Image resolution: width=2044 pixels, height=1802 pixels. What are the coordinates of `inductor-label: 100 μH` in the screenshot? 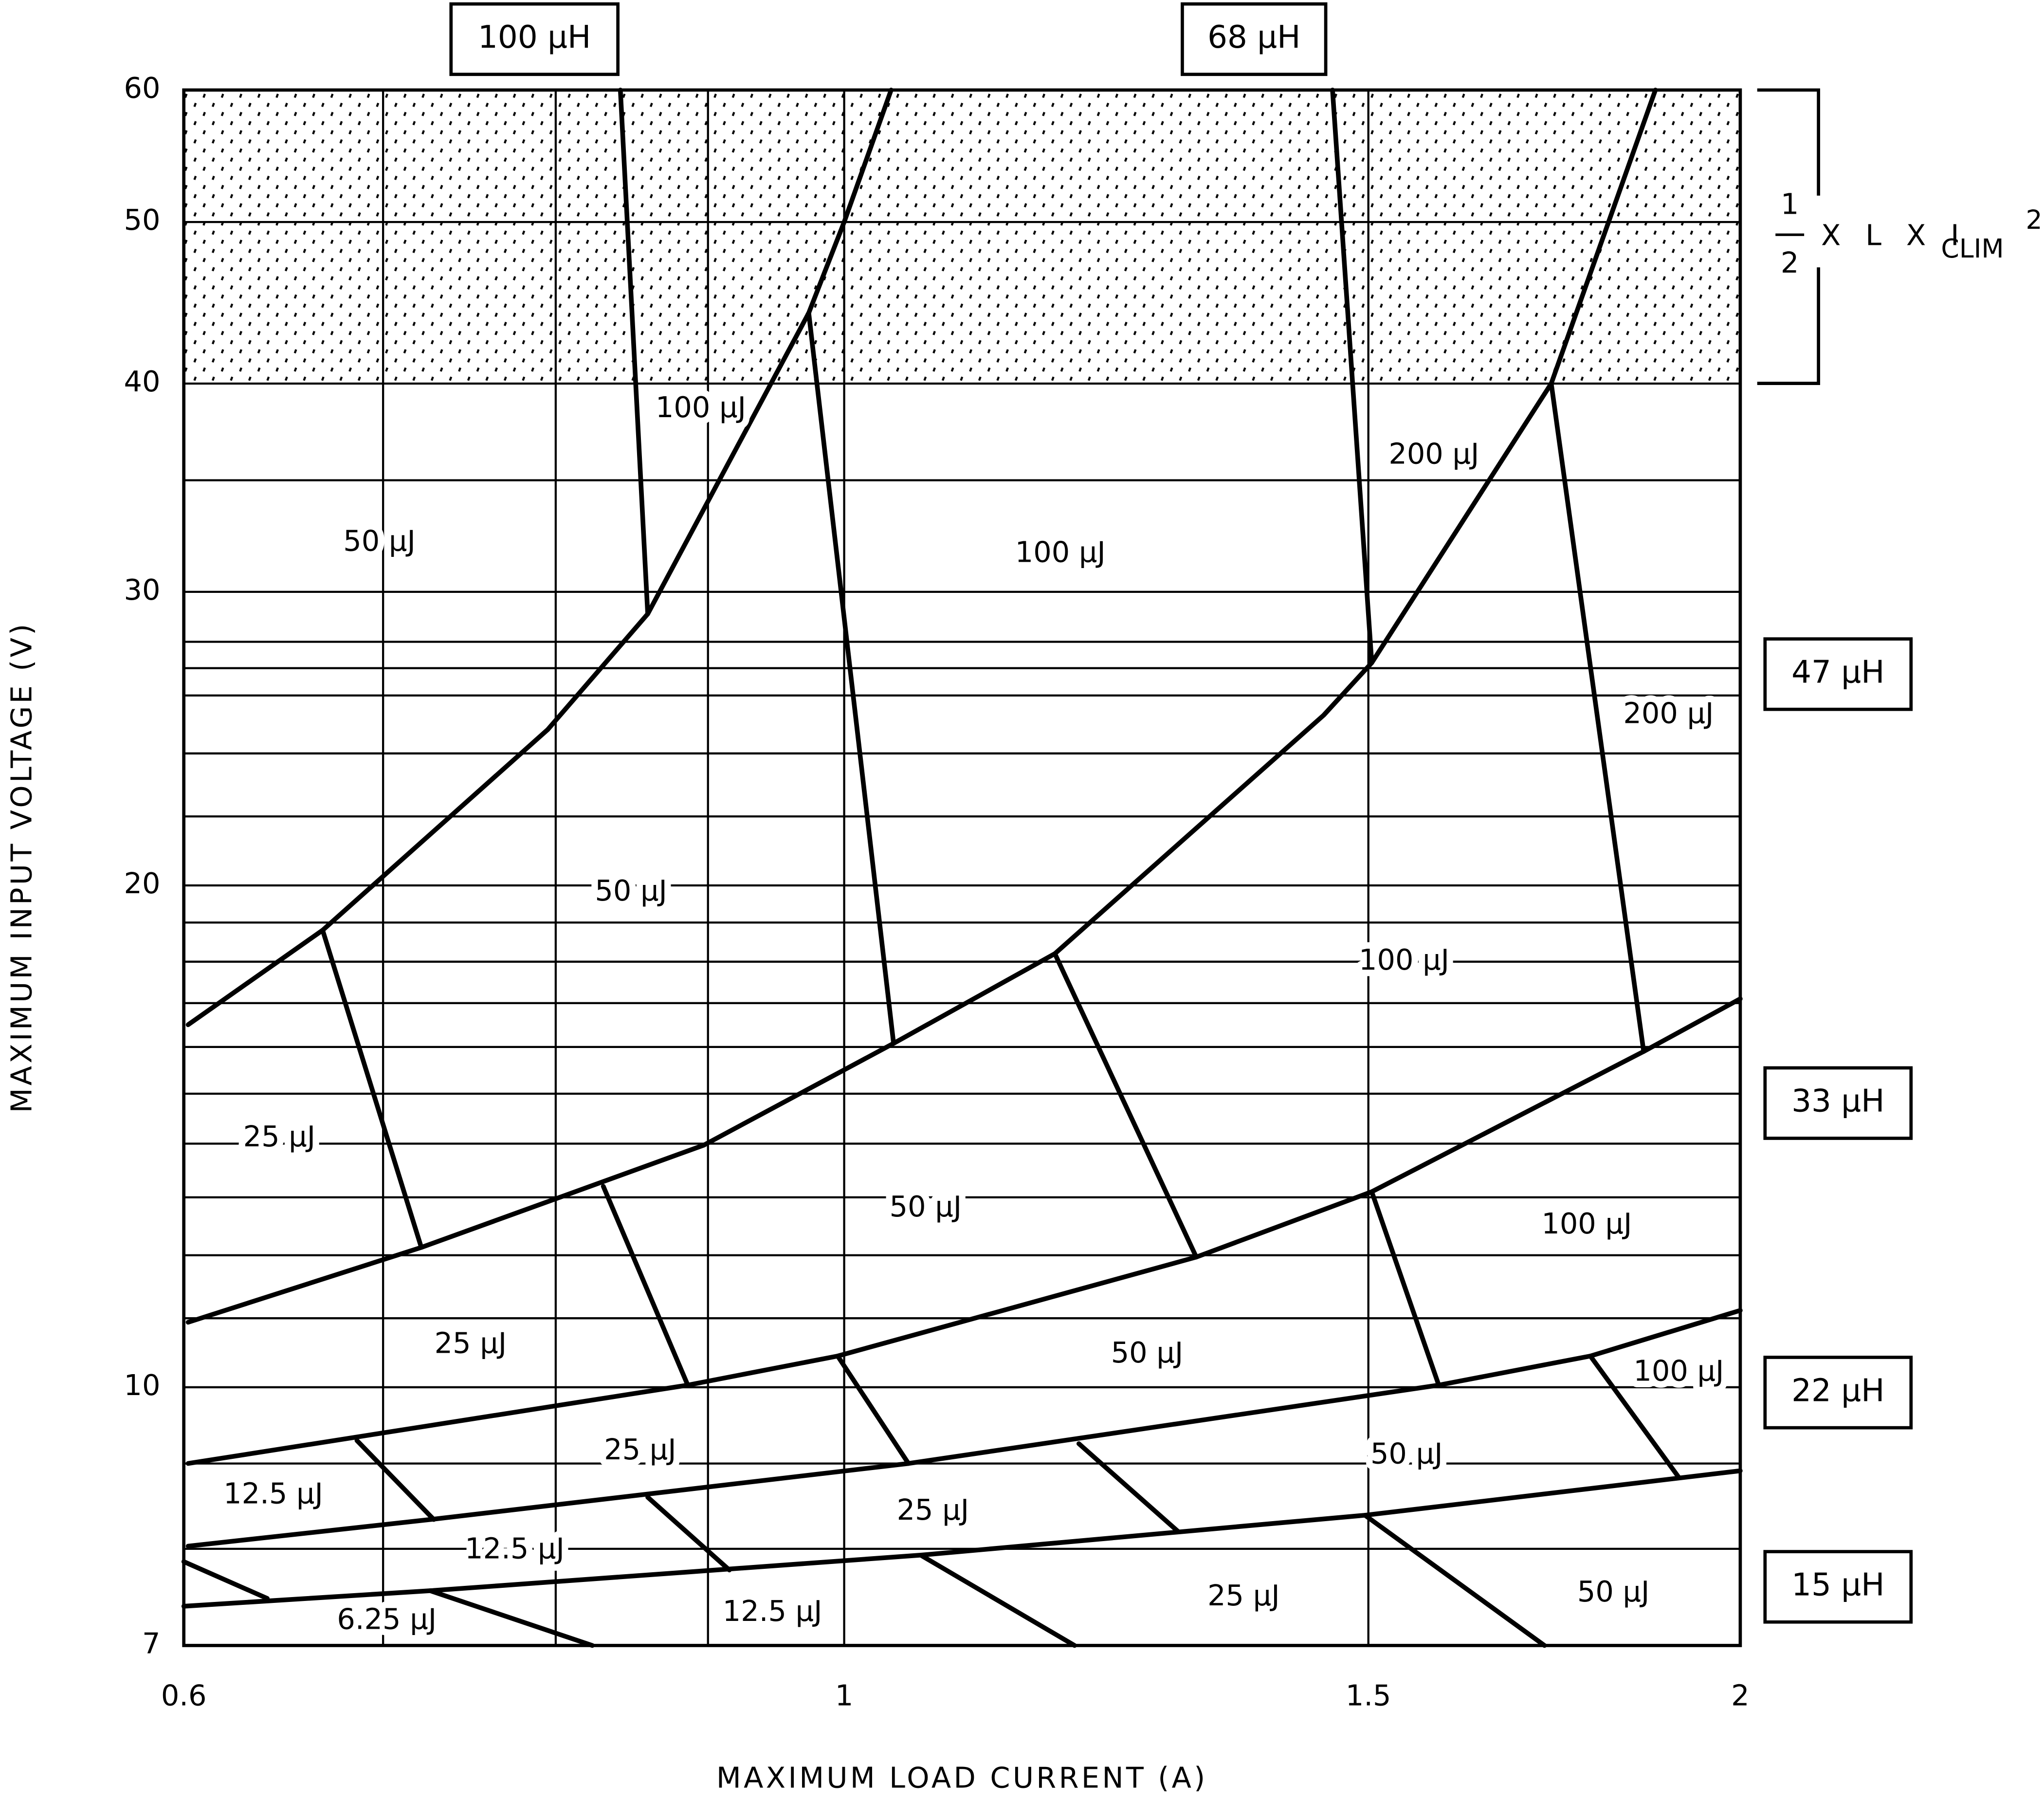 It's located at (535, 37).